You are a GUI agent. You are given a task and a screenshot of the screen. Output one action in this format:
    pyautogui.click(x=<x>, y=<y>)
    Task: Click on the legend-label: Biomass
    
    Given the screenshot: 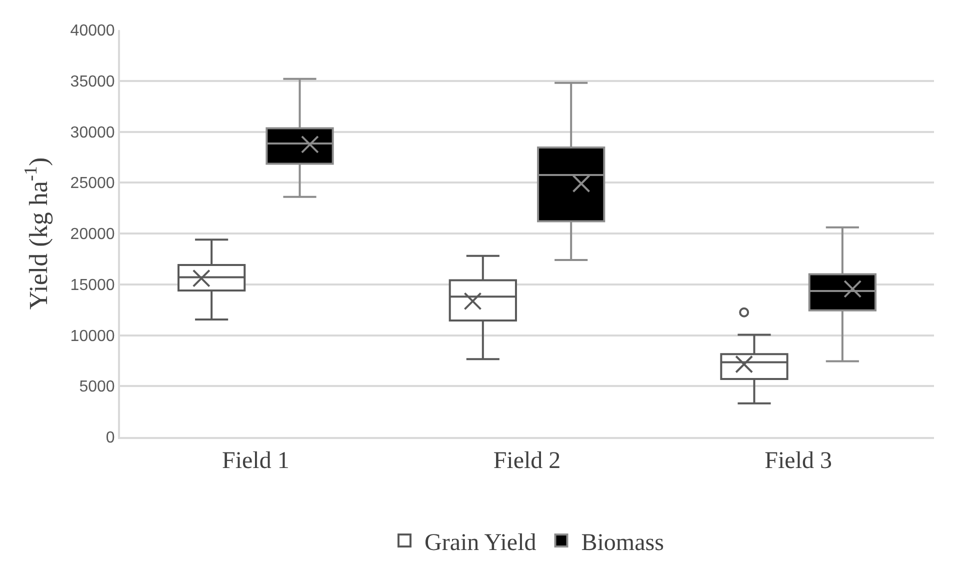 What is the action you would take?
    pyautogui.click(x=622, y=543)
    